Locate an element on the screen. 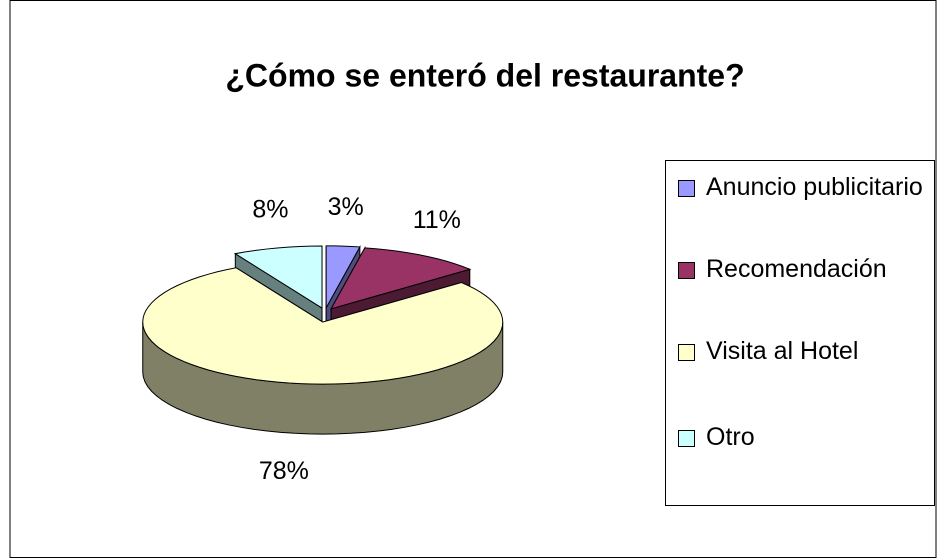 The height and width of the screenshot is (558, 937). legend-label: Visita al Hotel is located at coordinates (782, 351).